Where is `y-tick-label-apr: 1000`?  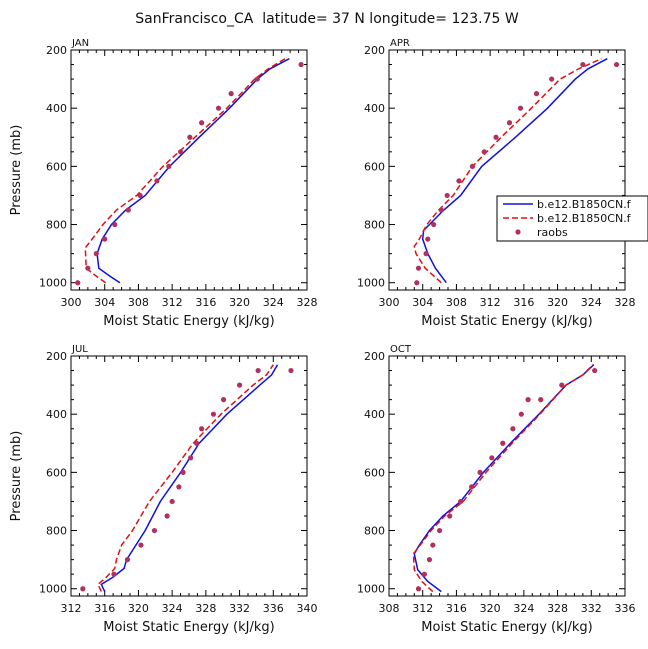 y-tick-label-apr: 1000 is located at coordinates (371, 283).